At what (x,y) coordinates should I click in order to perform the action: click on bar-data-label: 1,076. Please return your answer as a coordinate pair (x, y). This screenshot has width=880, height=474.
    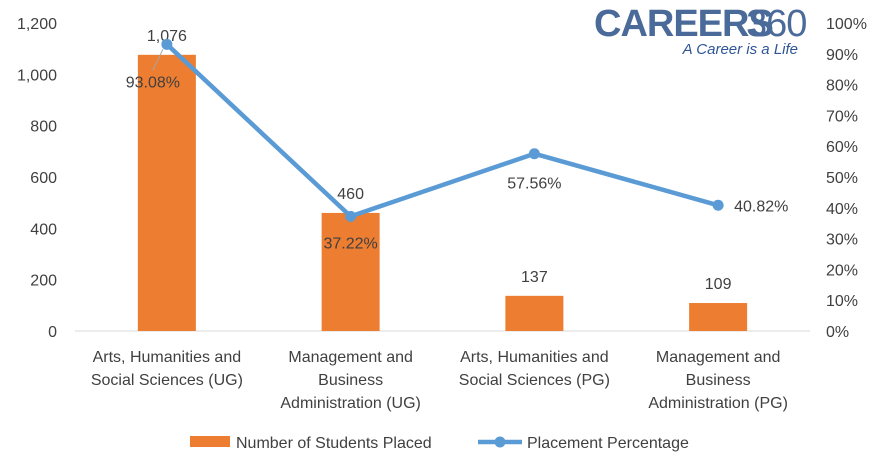
    Looking at the image, I should click on (167, 36).